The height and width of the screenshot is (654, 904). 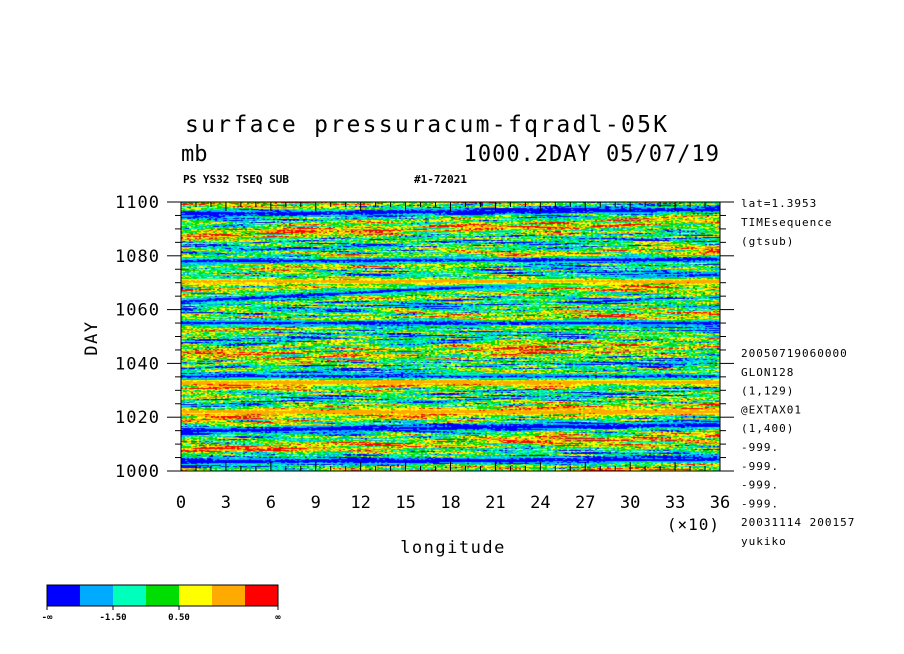 What do you see at coordinates (316, 503) in the screenshot?
I see `x-tick-label: 9` at bounding box center [316, 503].